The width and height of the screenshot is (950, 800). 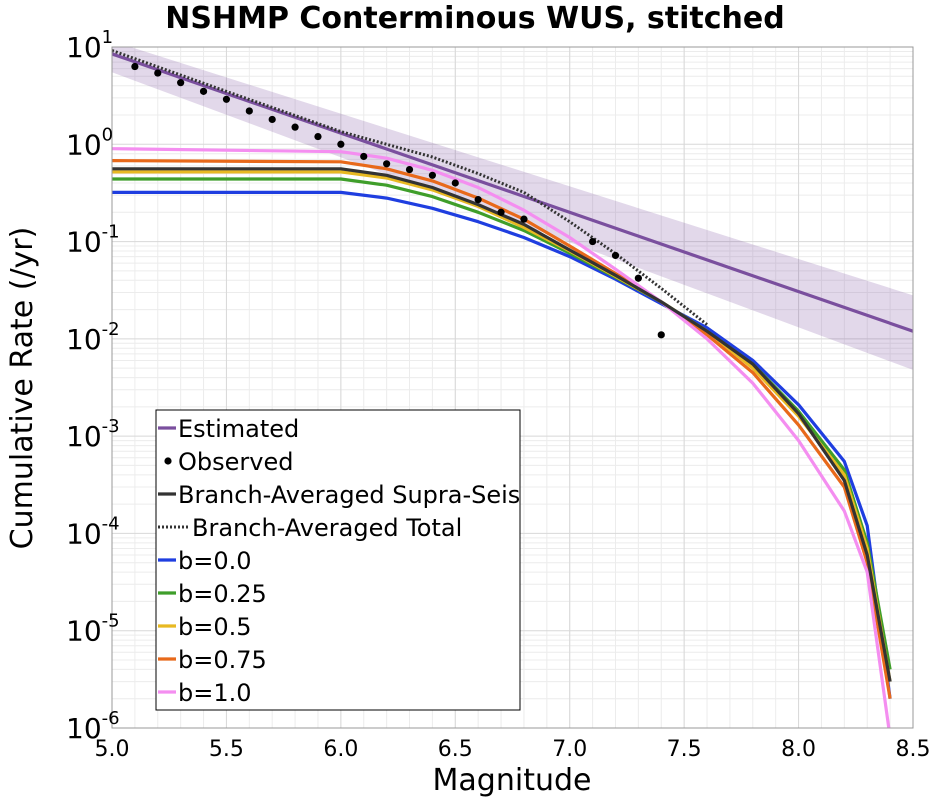 What do you see at coordinates (93, 434) in the screenshot?
I see `y-tick-label: 10⁻³` at bounding box center [93, 434].